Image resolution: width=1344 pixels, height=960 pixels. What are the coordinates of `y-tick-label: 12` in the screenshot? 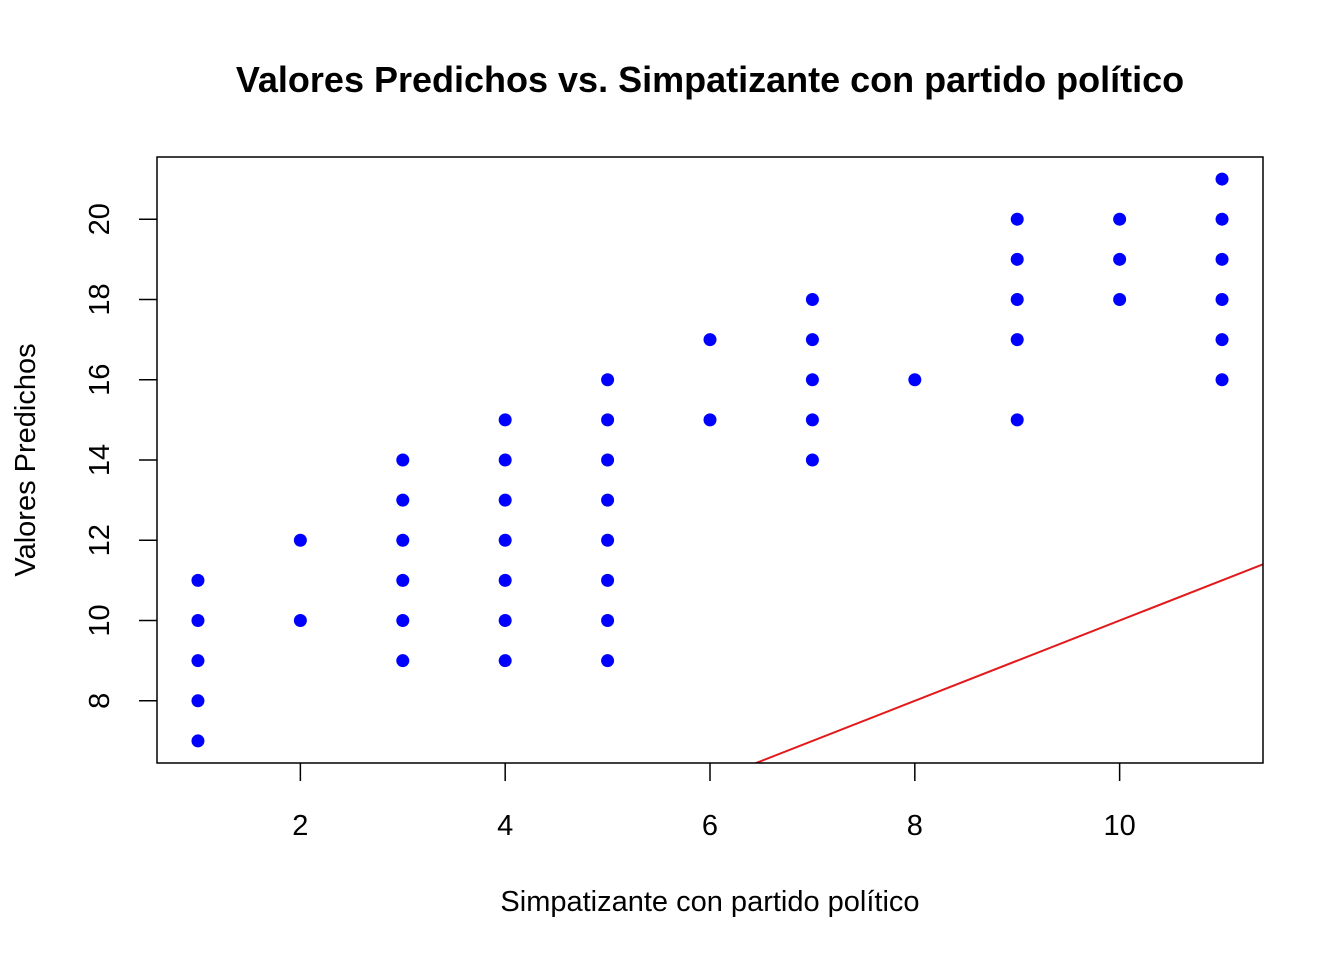 It's located at (100, 540).